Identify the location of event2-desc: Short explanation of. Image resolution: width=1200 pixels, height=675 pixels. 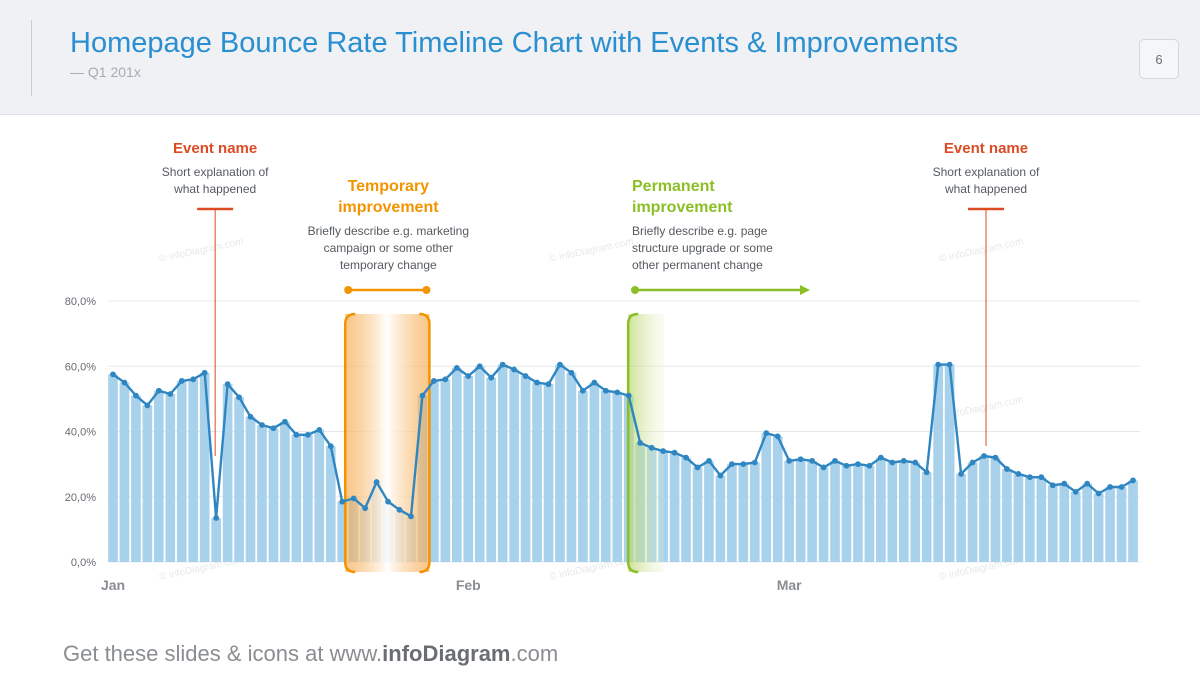
(986, 172).